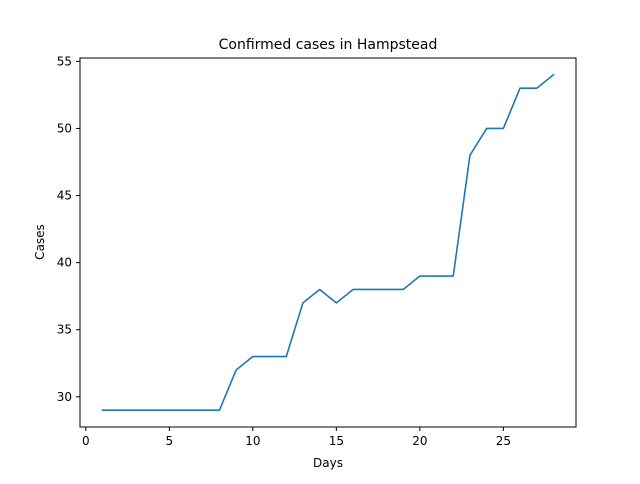 The width and height of the screenshot is (640, 484). Describe the element at coordinates (64, 397) in the screenshot. I see `y-tick-label: 30` at that location.